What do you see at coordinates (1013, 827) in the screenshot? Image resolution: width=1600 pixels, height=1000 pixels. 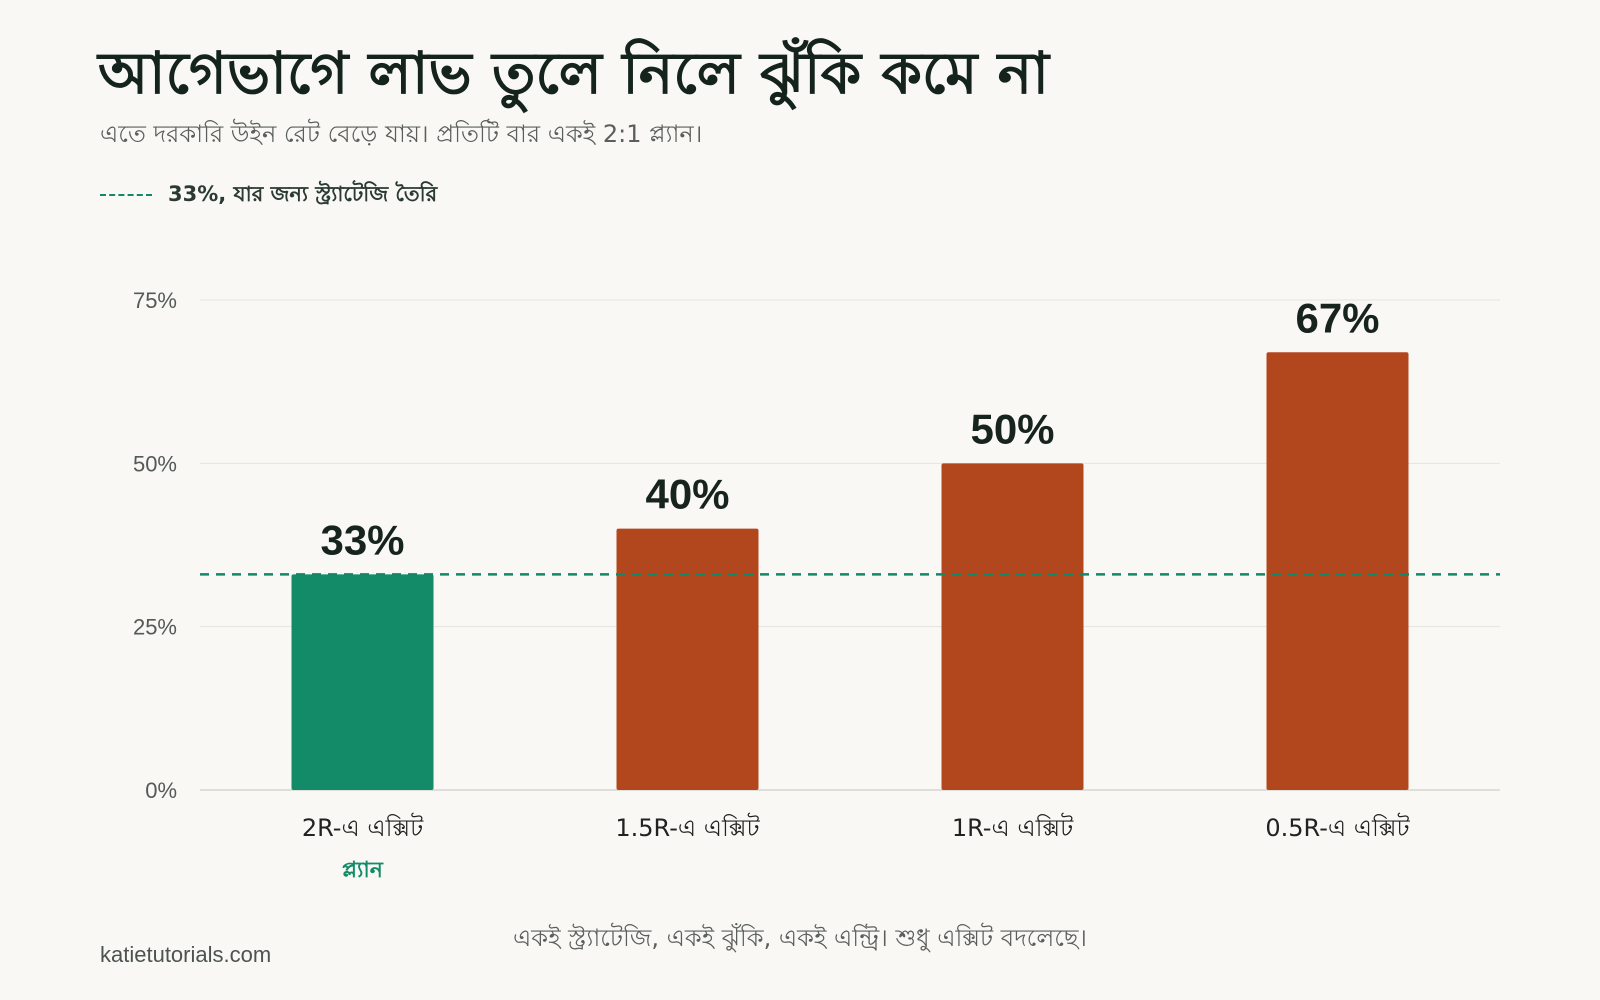 I see `x-category-label: 1R-এ এক্সিট` at bounding box center [1013, 827].